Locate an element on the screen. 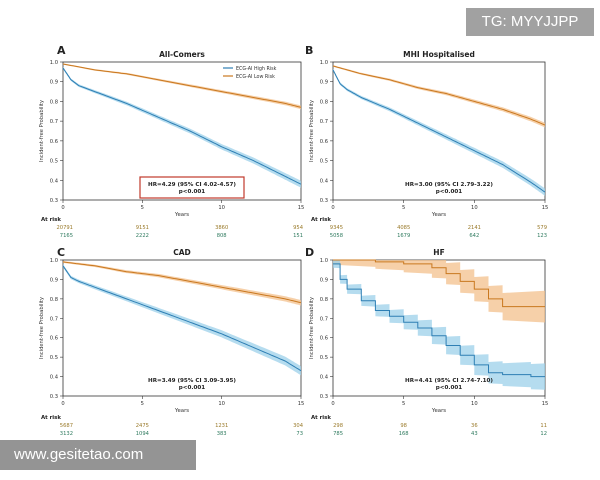  at-risk-low-value: 2141 is located at coordinates (474, 228).